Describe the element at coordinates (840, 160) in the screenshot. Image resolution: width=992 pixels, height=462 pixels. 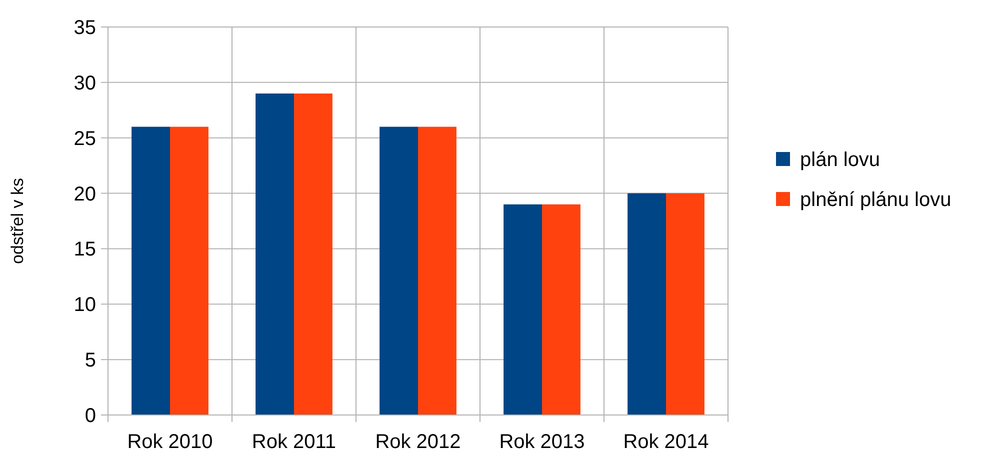
I see `legend-label: plán lovu` at that location.